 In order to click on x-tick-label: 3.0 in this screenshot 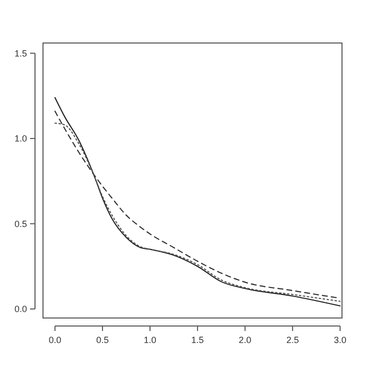, I will do `click(340, 340)`.